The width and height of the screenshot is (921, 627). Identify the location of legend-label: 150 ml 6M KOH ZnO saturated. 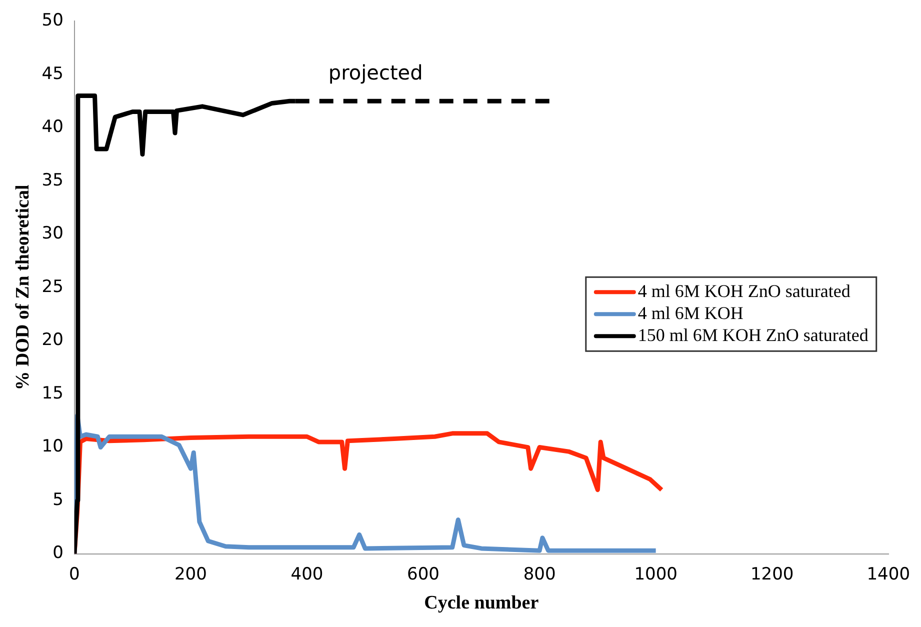
(753, 334).